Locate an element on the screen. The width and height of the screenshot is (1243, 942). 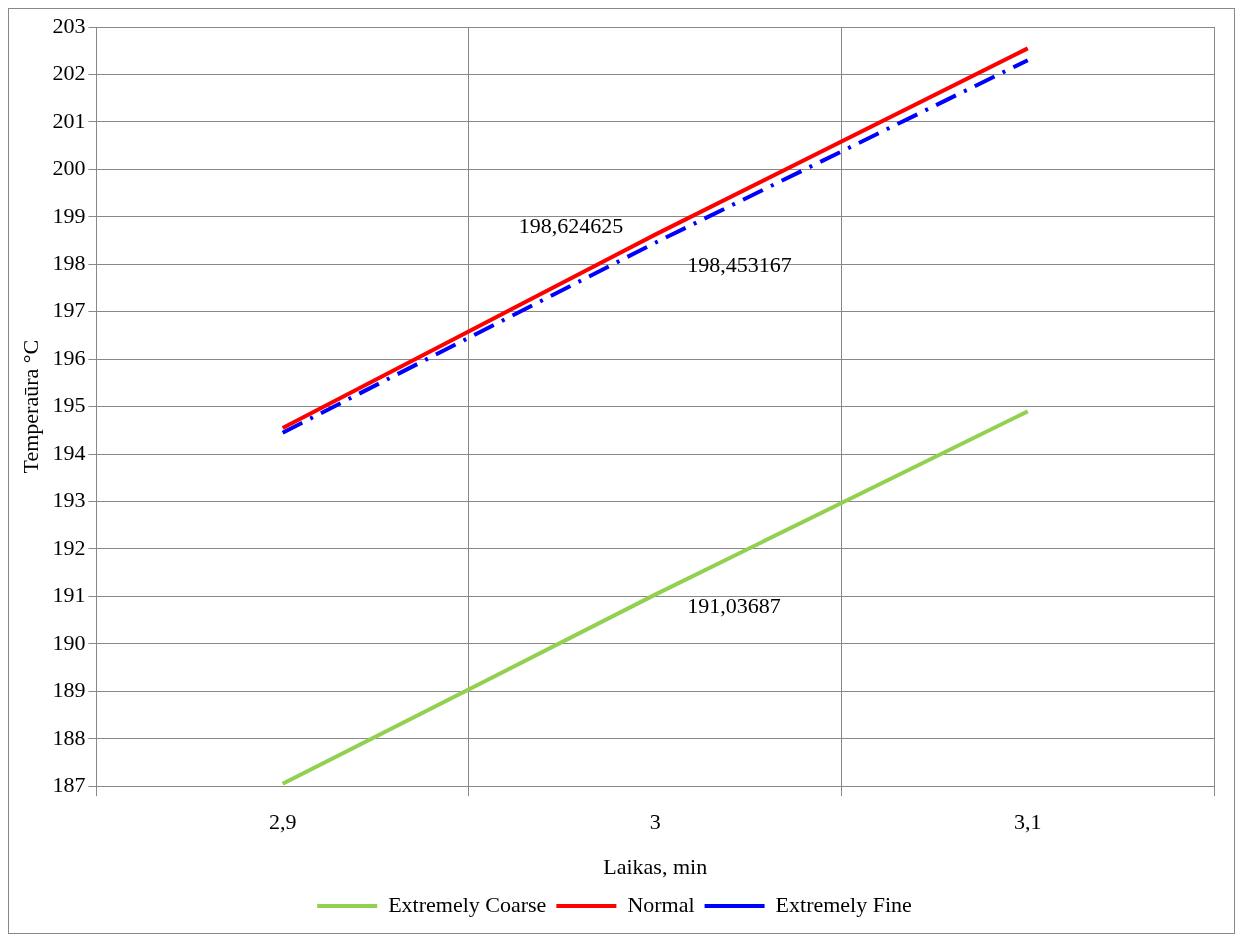
y-tick-label: 198 is located at coordinates (69, 263).